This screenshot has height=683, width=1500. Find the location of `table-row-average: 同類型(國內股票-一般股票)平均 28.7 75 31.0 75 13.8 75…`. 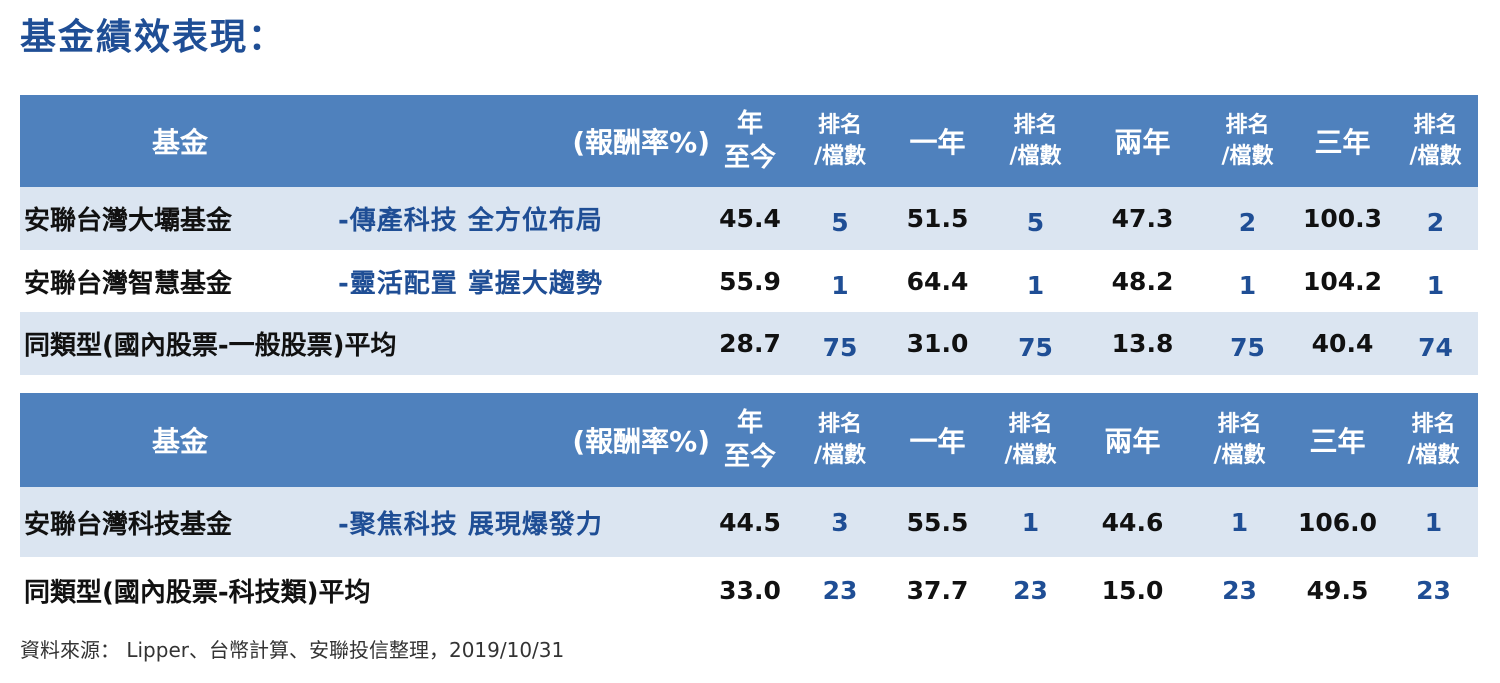

table-row-average: 同類型(國內股票-一般股票)平均 28.7 75 31.0 75 13.8 75… is located at coordinates (749, 343).